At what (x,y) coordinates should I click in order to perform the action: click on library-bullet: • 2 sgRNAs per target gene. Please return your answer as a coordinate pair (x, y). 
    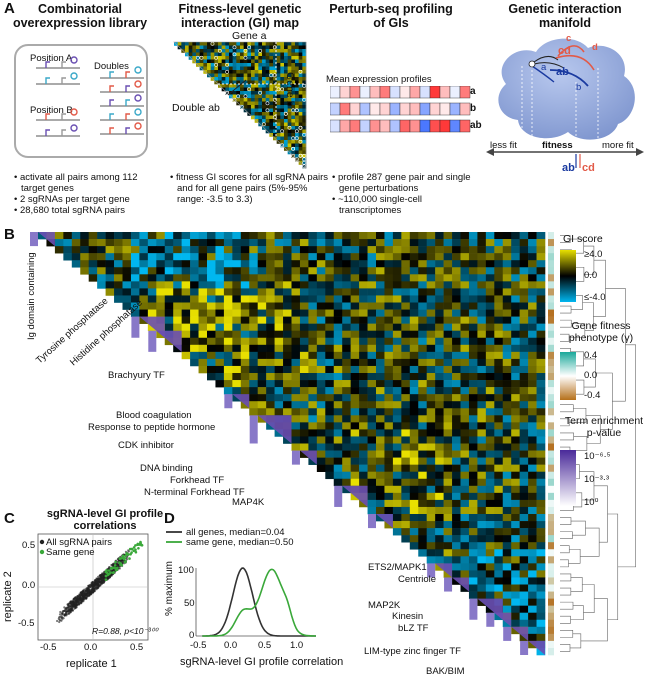
    Looking at the image, I should click on (72, 199).